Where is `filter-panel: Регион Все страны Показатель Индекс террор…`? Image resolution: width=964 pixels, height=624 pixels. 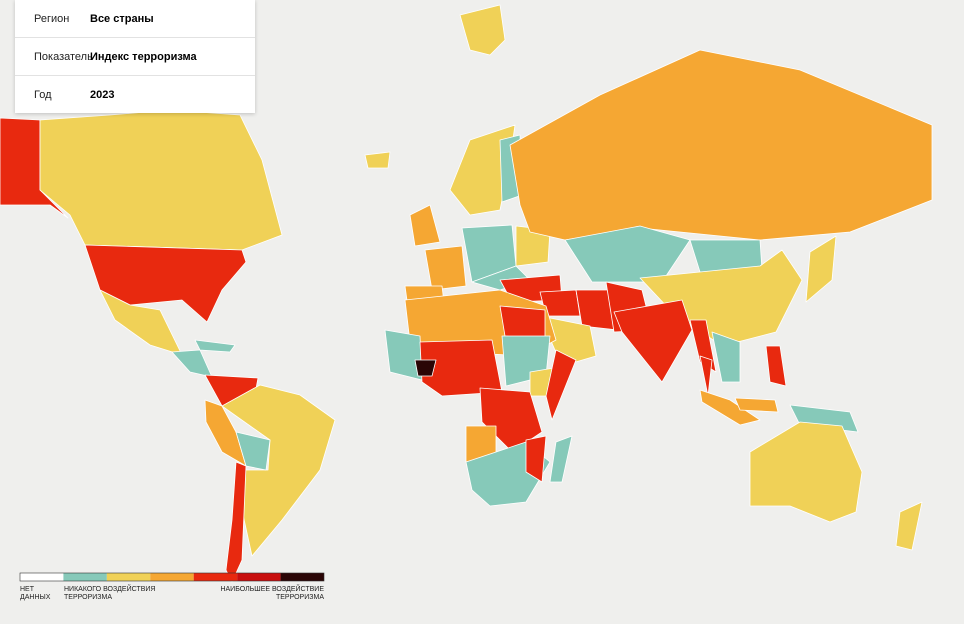 filter-panel: Регион Все страны Показатель Индекс террор… is located at coordinates (135, 56).